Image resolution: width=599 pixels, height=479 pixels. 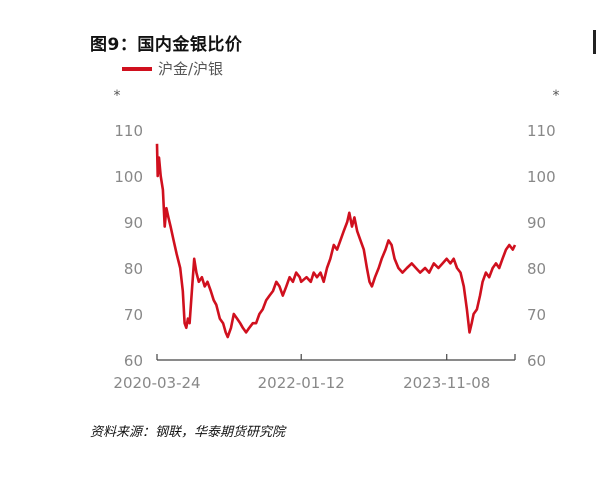 What do you see at coordinates (191, 69) in the screenshot?
I see `legend-label: 沪金/沪银` at bounding box center [191, 69].